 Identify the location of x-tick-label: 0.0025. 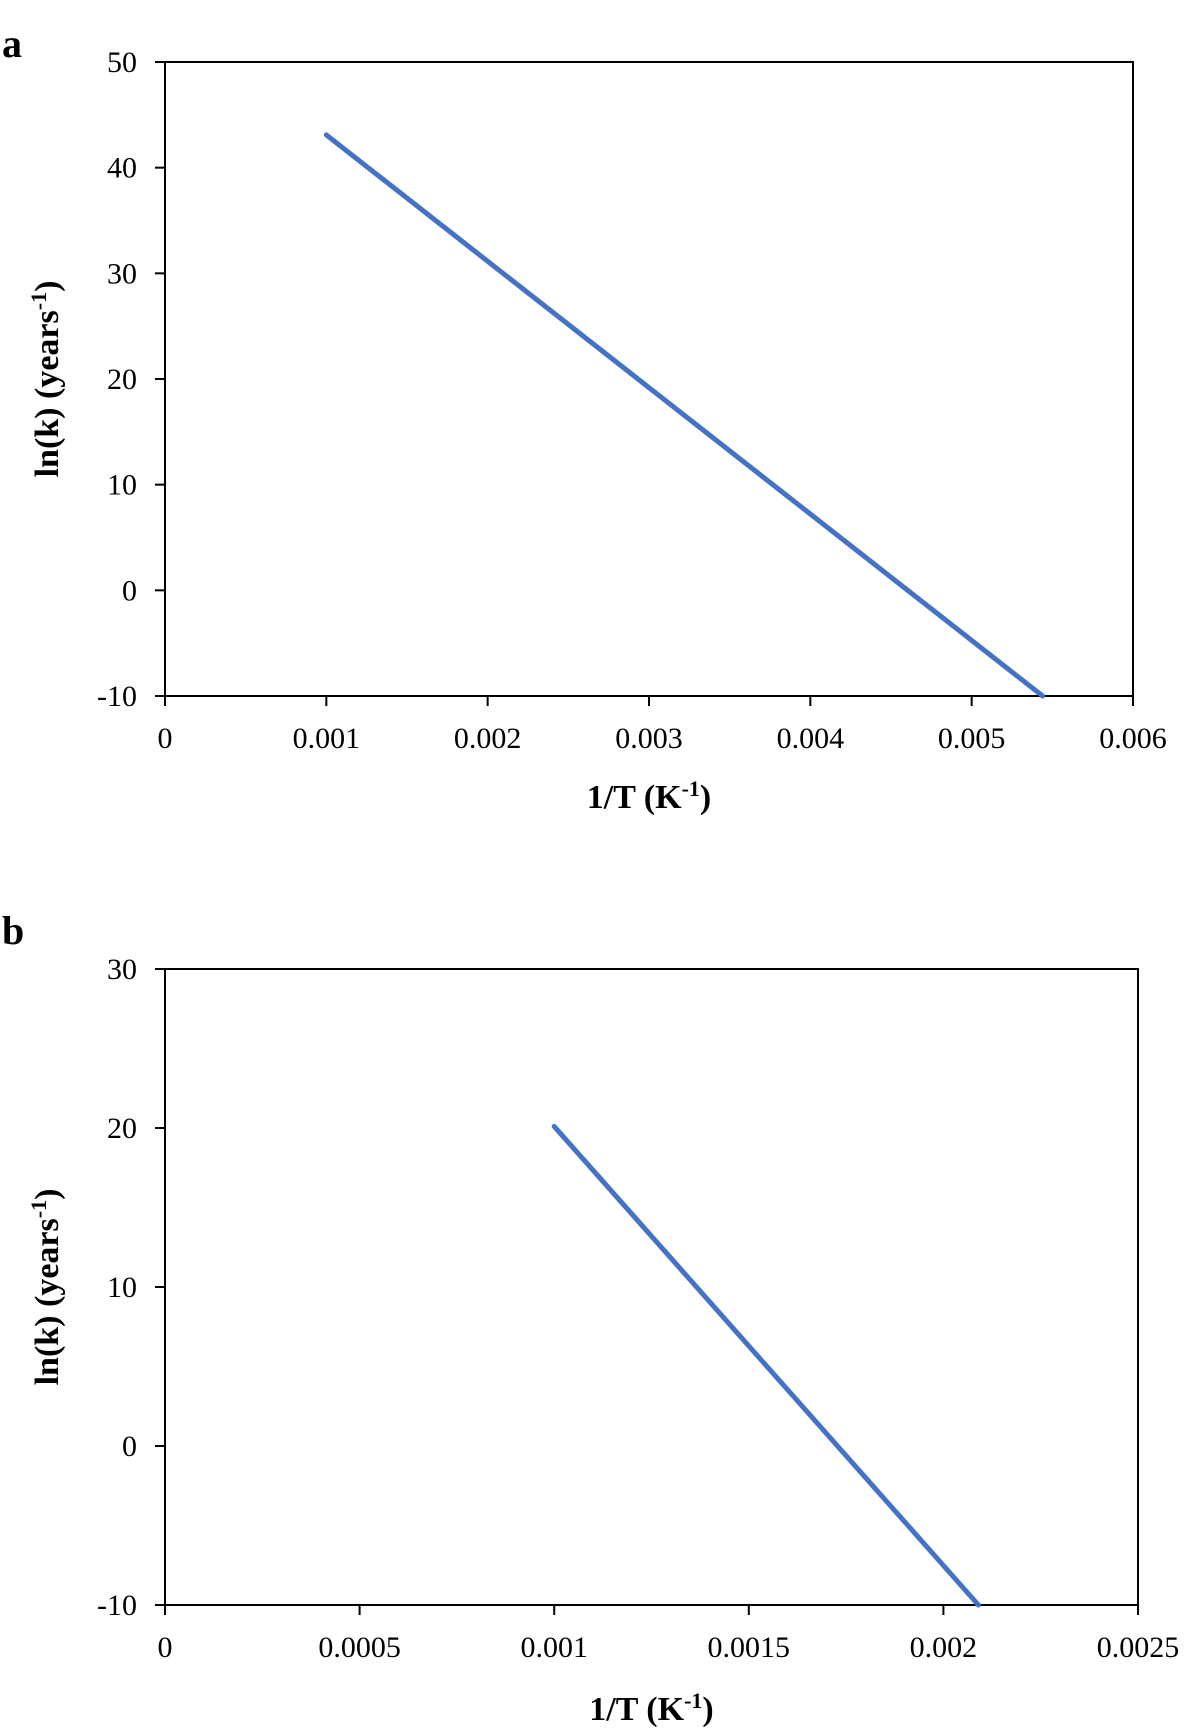
(1138, 1647).